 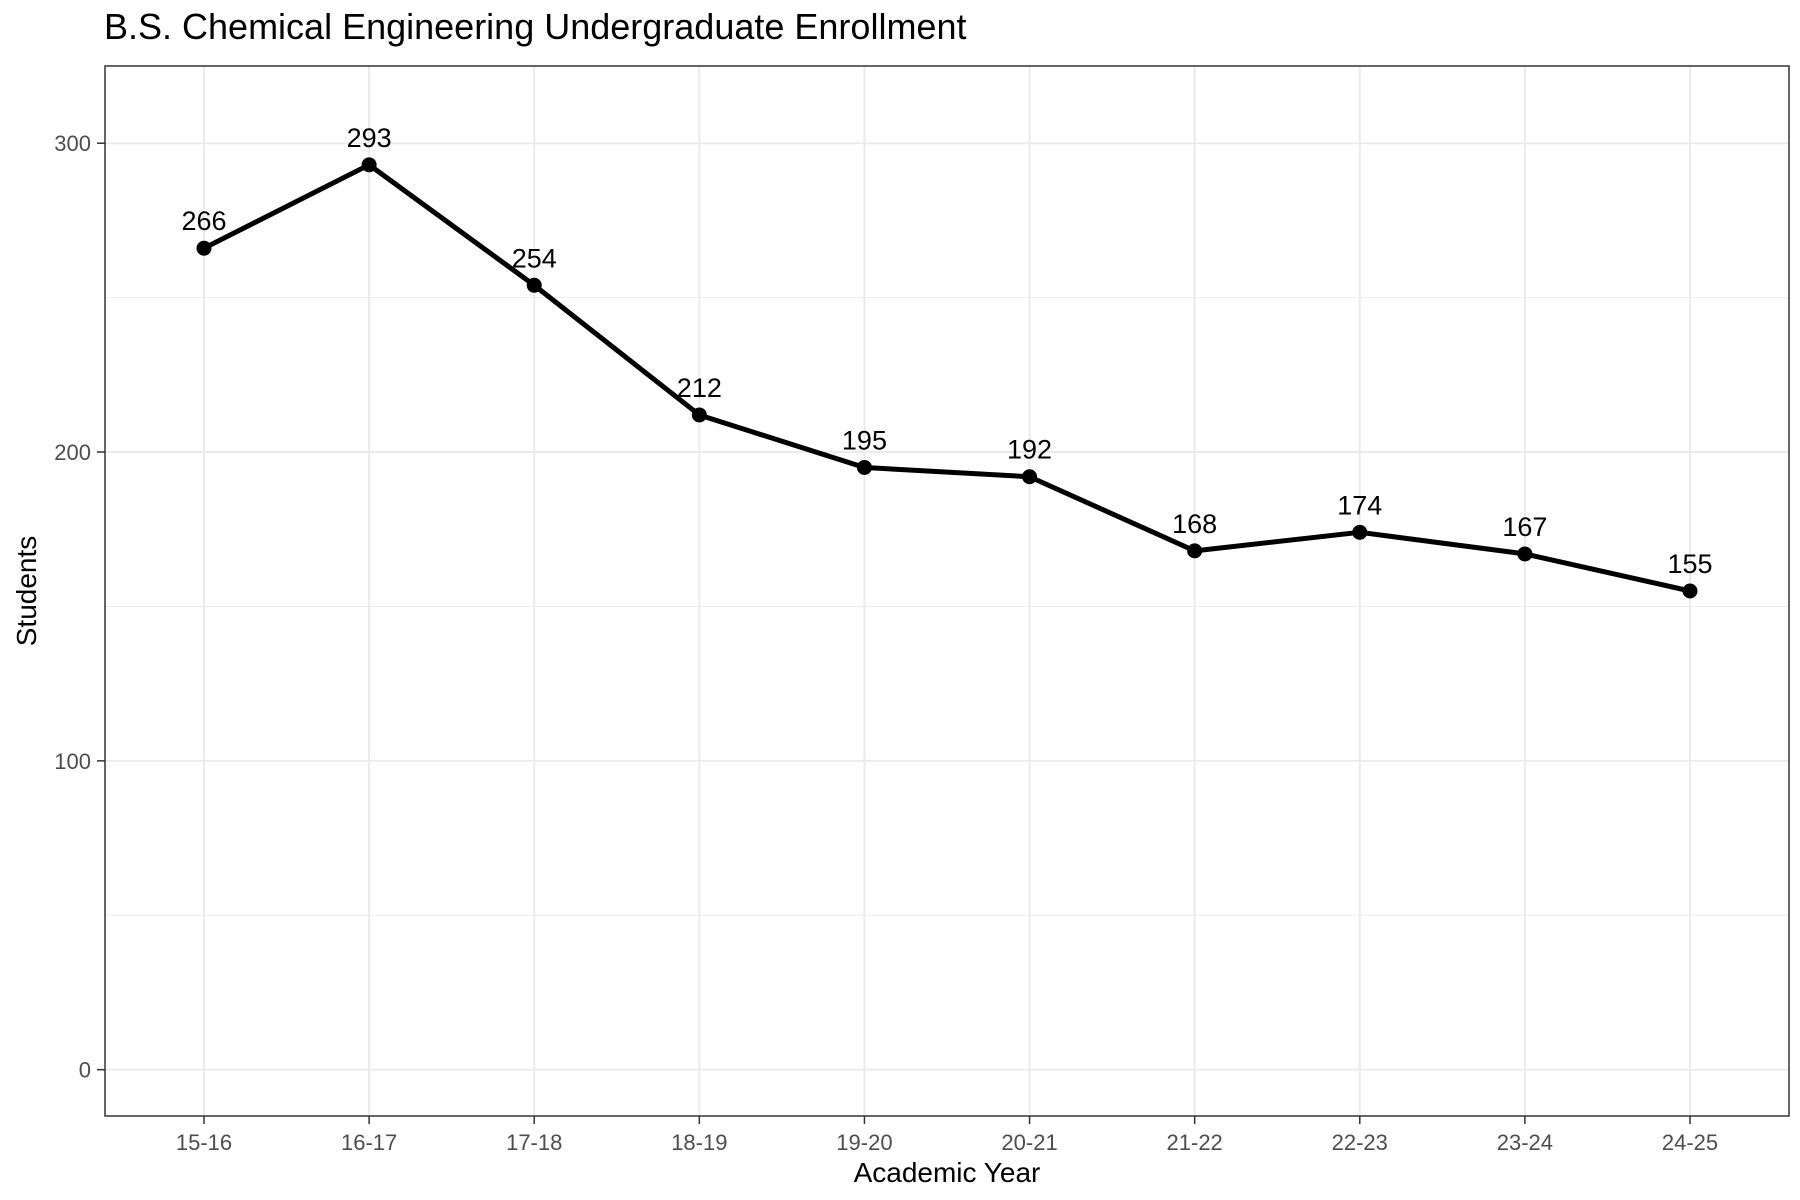 I want to click on x-tick-label: 17-18, so click(x=534, y=1142).